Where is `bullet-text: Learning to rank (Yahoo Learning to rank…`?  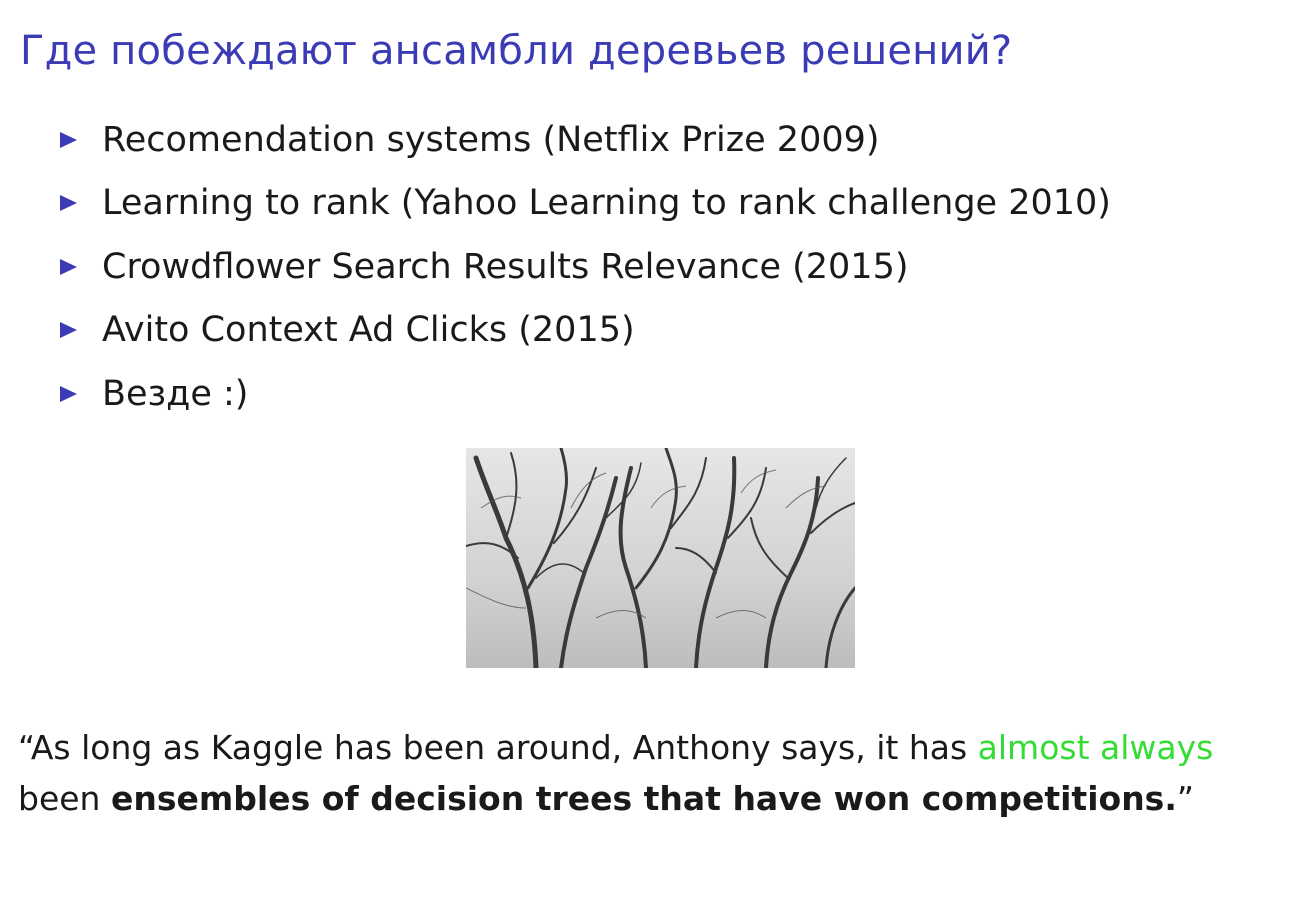
bullet-text: Learning to rank (Yahoo Learning to rank… is located at coordinates (606, 203).